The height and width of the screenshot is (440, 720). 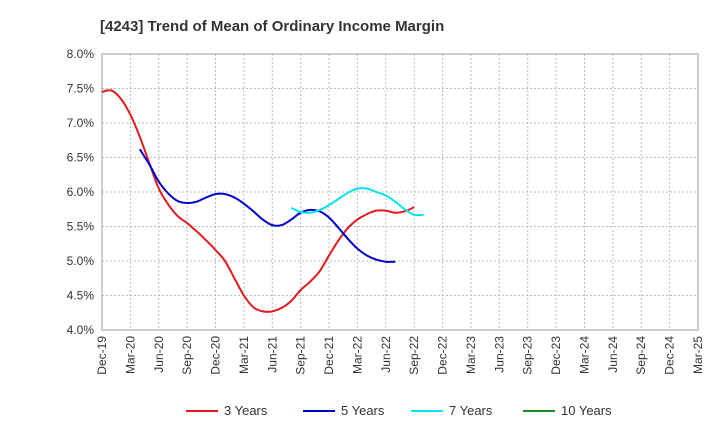 What do you see at coordinates (698, 355) in the screenshot?
I see `x-tick-label: Mar-25` at bounding box center [698, 355].